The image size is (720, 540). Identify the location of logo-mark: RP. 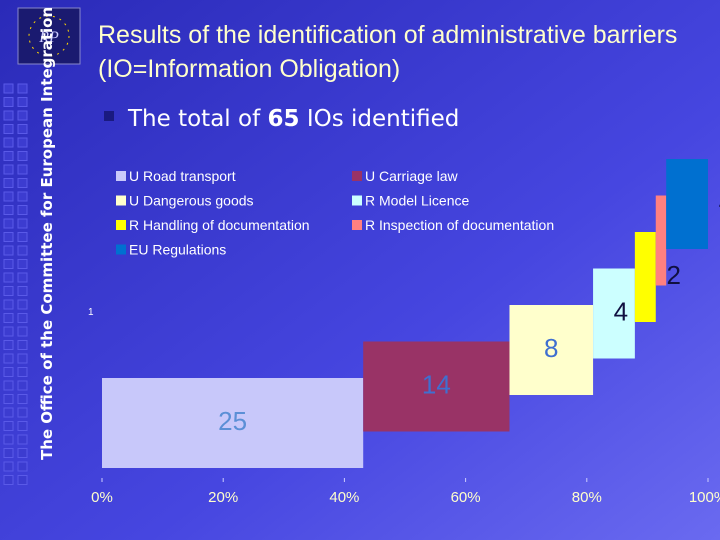
(48, 37).